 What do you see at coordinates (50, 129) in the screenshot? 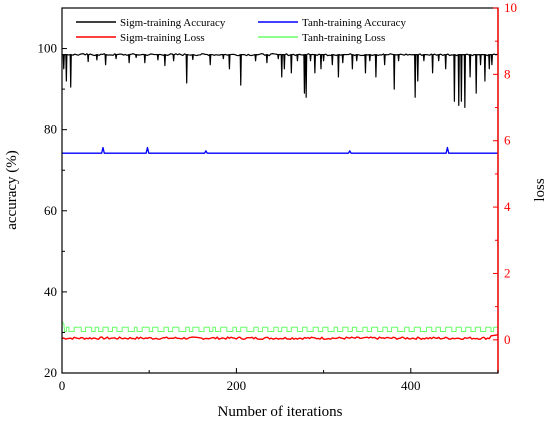
I see `y-left-tick-label: 80` at bounding box center [50, 129].